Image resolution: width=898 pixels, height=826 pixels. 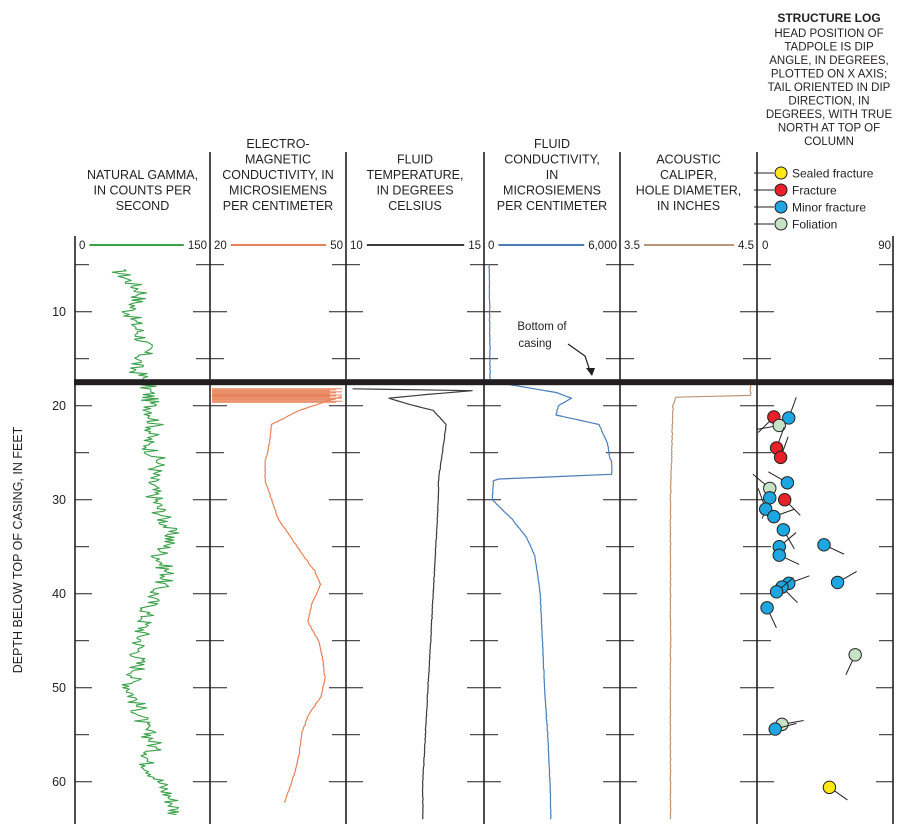 I want to click on caption-line: ANGLE, IN DEGREES,, so click(x=829, y=61).